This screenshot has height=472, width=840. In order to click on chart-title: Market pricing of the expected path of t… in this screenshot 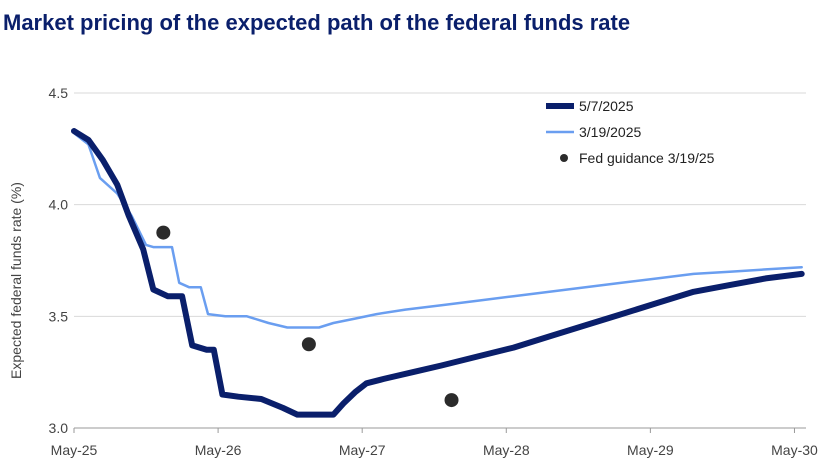, I will do `click(317, 22)`.